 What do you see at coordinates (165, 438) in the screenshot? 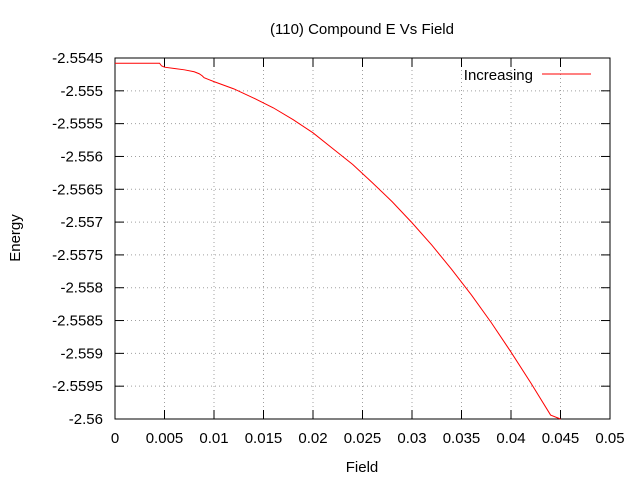
I see `x-tick-label: 0.005` at bounding box center [165, 438].